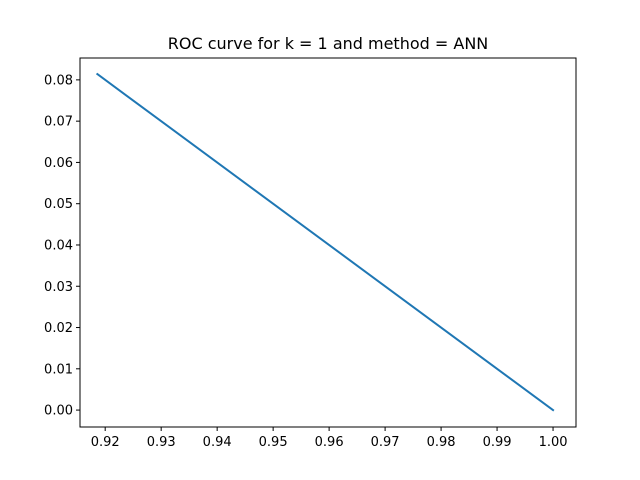 Image resolution: width=640 pixels, height=480 pixels. I want to click on x-tick-label: 0.94, so click(217, 442).